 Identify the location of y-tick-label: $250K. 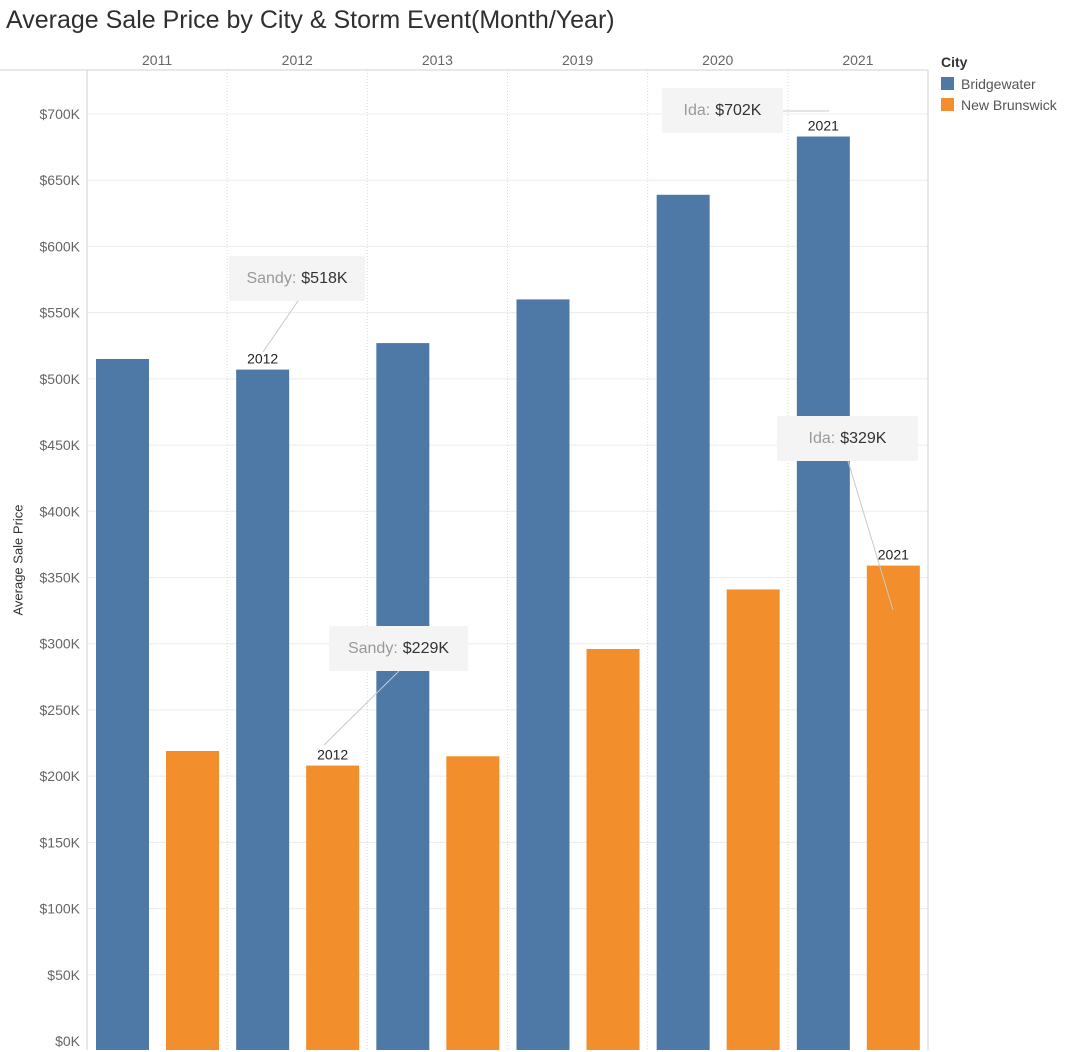
(60, 710).